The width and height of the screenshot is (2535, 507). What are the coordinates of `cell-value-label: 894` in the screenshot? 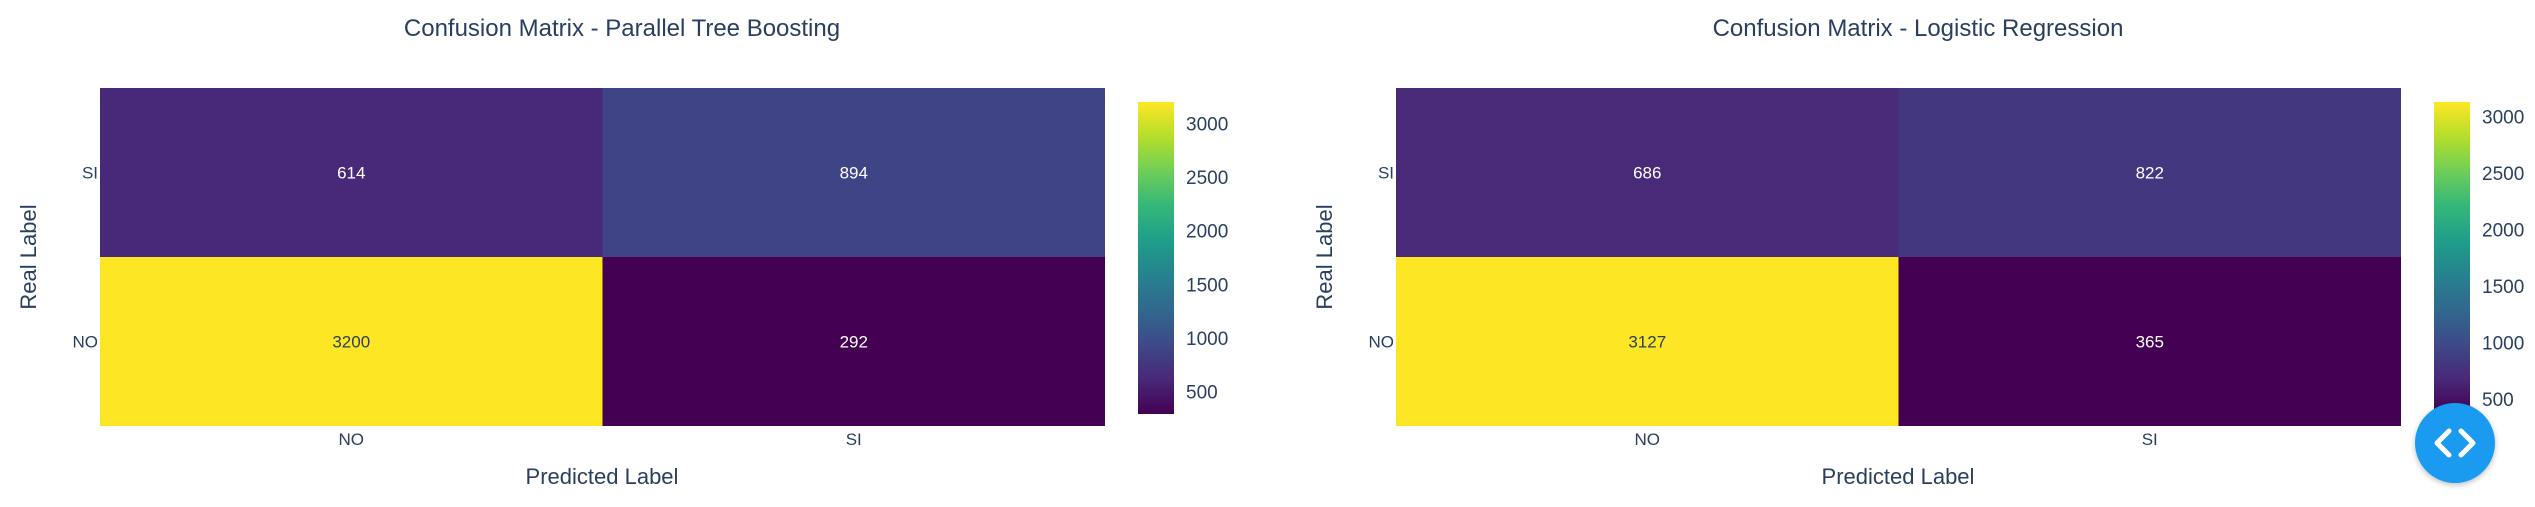 It's located at (854, 173).